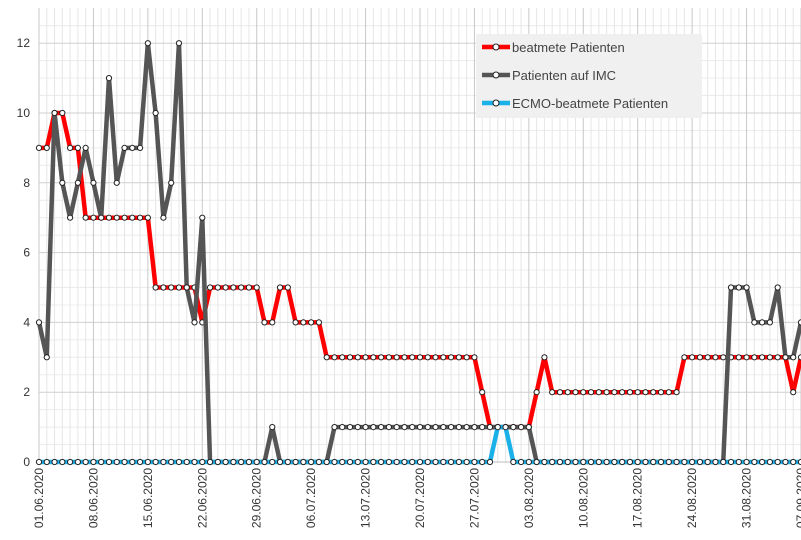 The image size is (801, 540). What do you see at coordinates (202, 498) in the screenshot?
I see `x-tick-label: 22.06.2020` at bounding box center [202, 498].